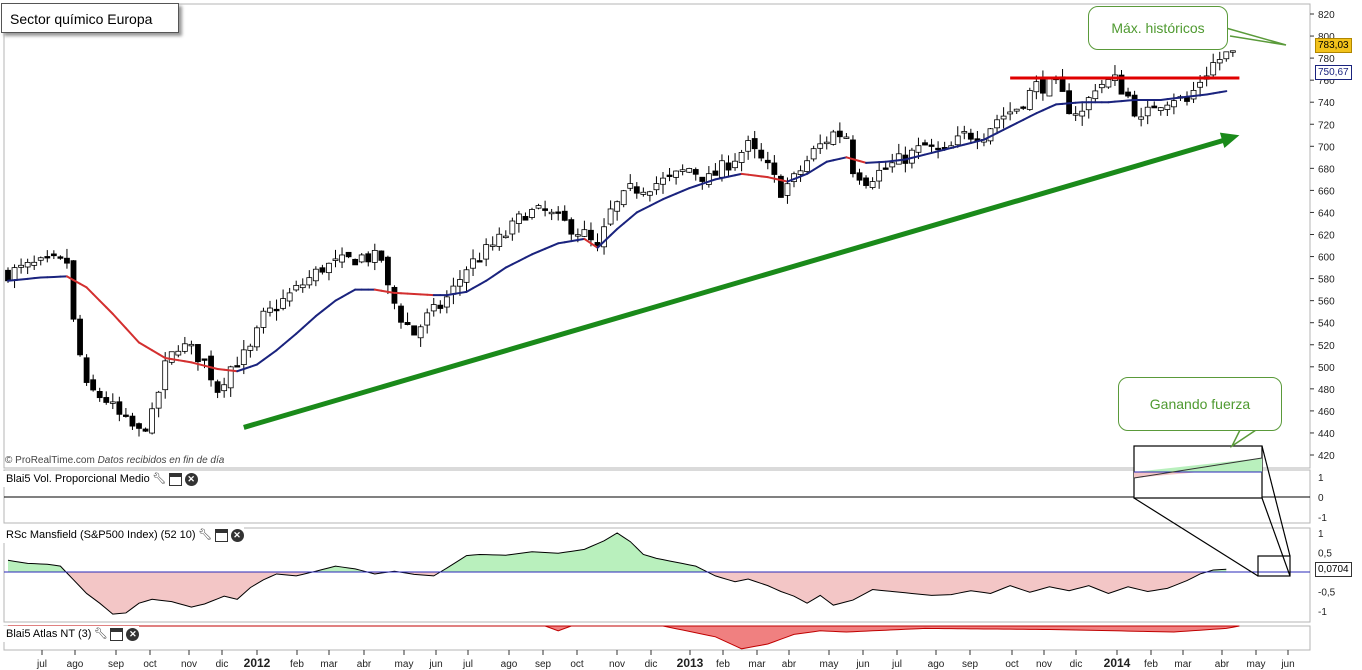 This screenshot has width=1362, height=670. Describe the element at coordinates (1117, 663) in the screenshot. I see `x-tick-label: 2014` at that location.